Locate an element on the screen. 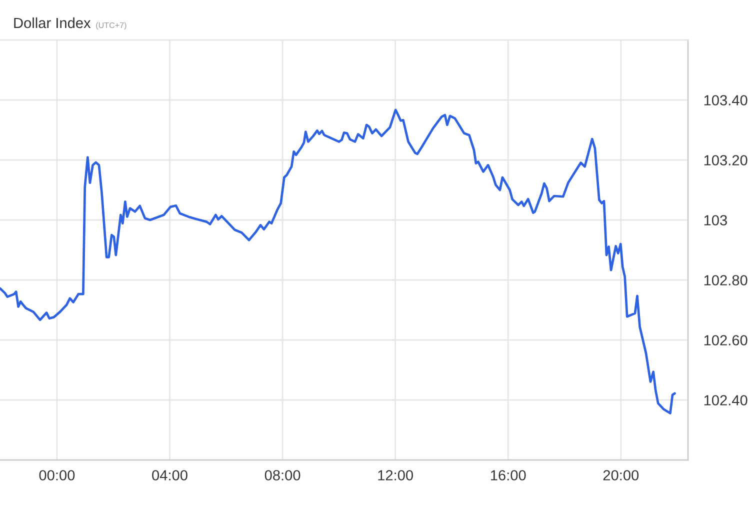 Image resolution: width=750 pixels, height=520 pixels. x-tick-label: 04:00 is located at coordinates (170, 475).